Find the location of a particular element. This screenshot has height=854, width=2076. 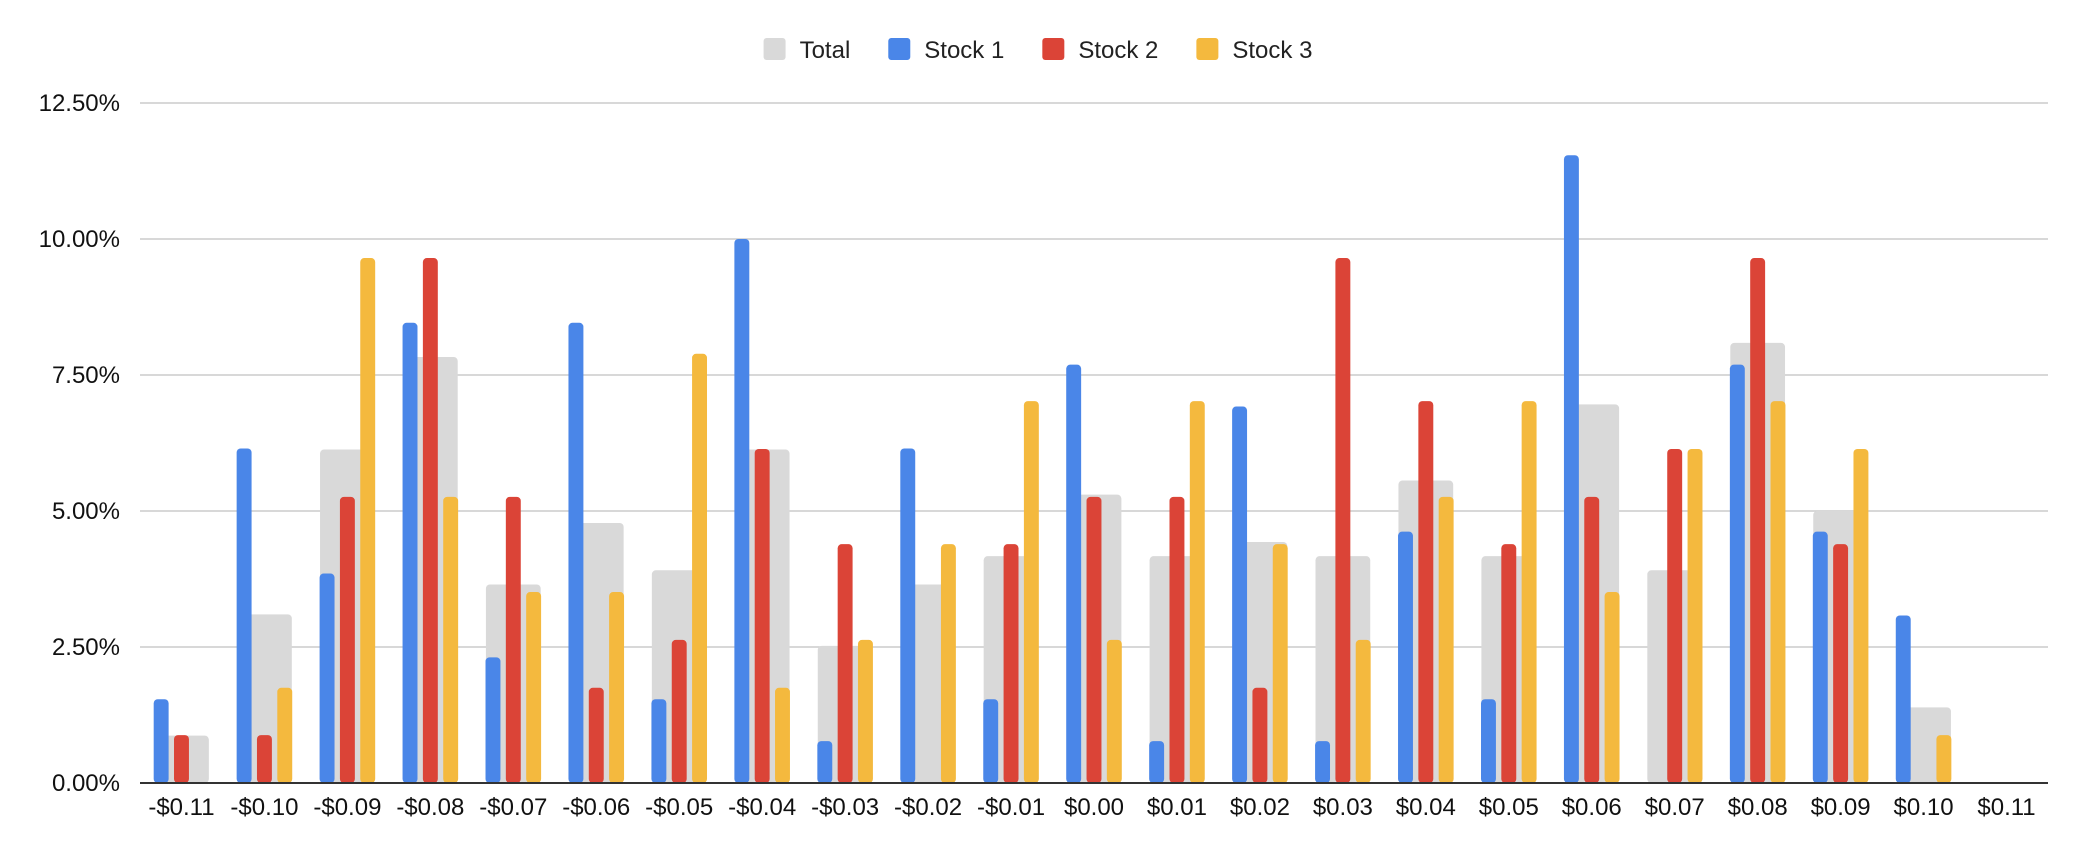

legend-label: Total is located at coordinates (825, 50).